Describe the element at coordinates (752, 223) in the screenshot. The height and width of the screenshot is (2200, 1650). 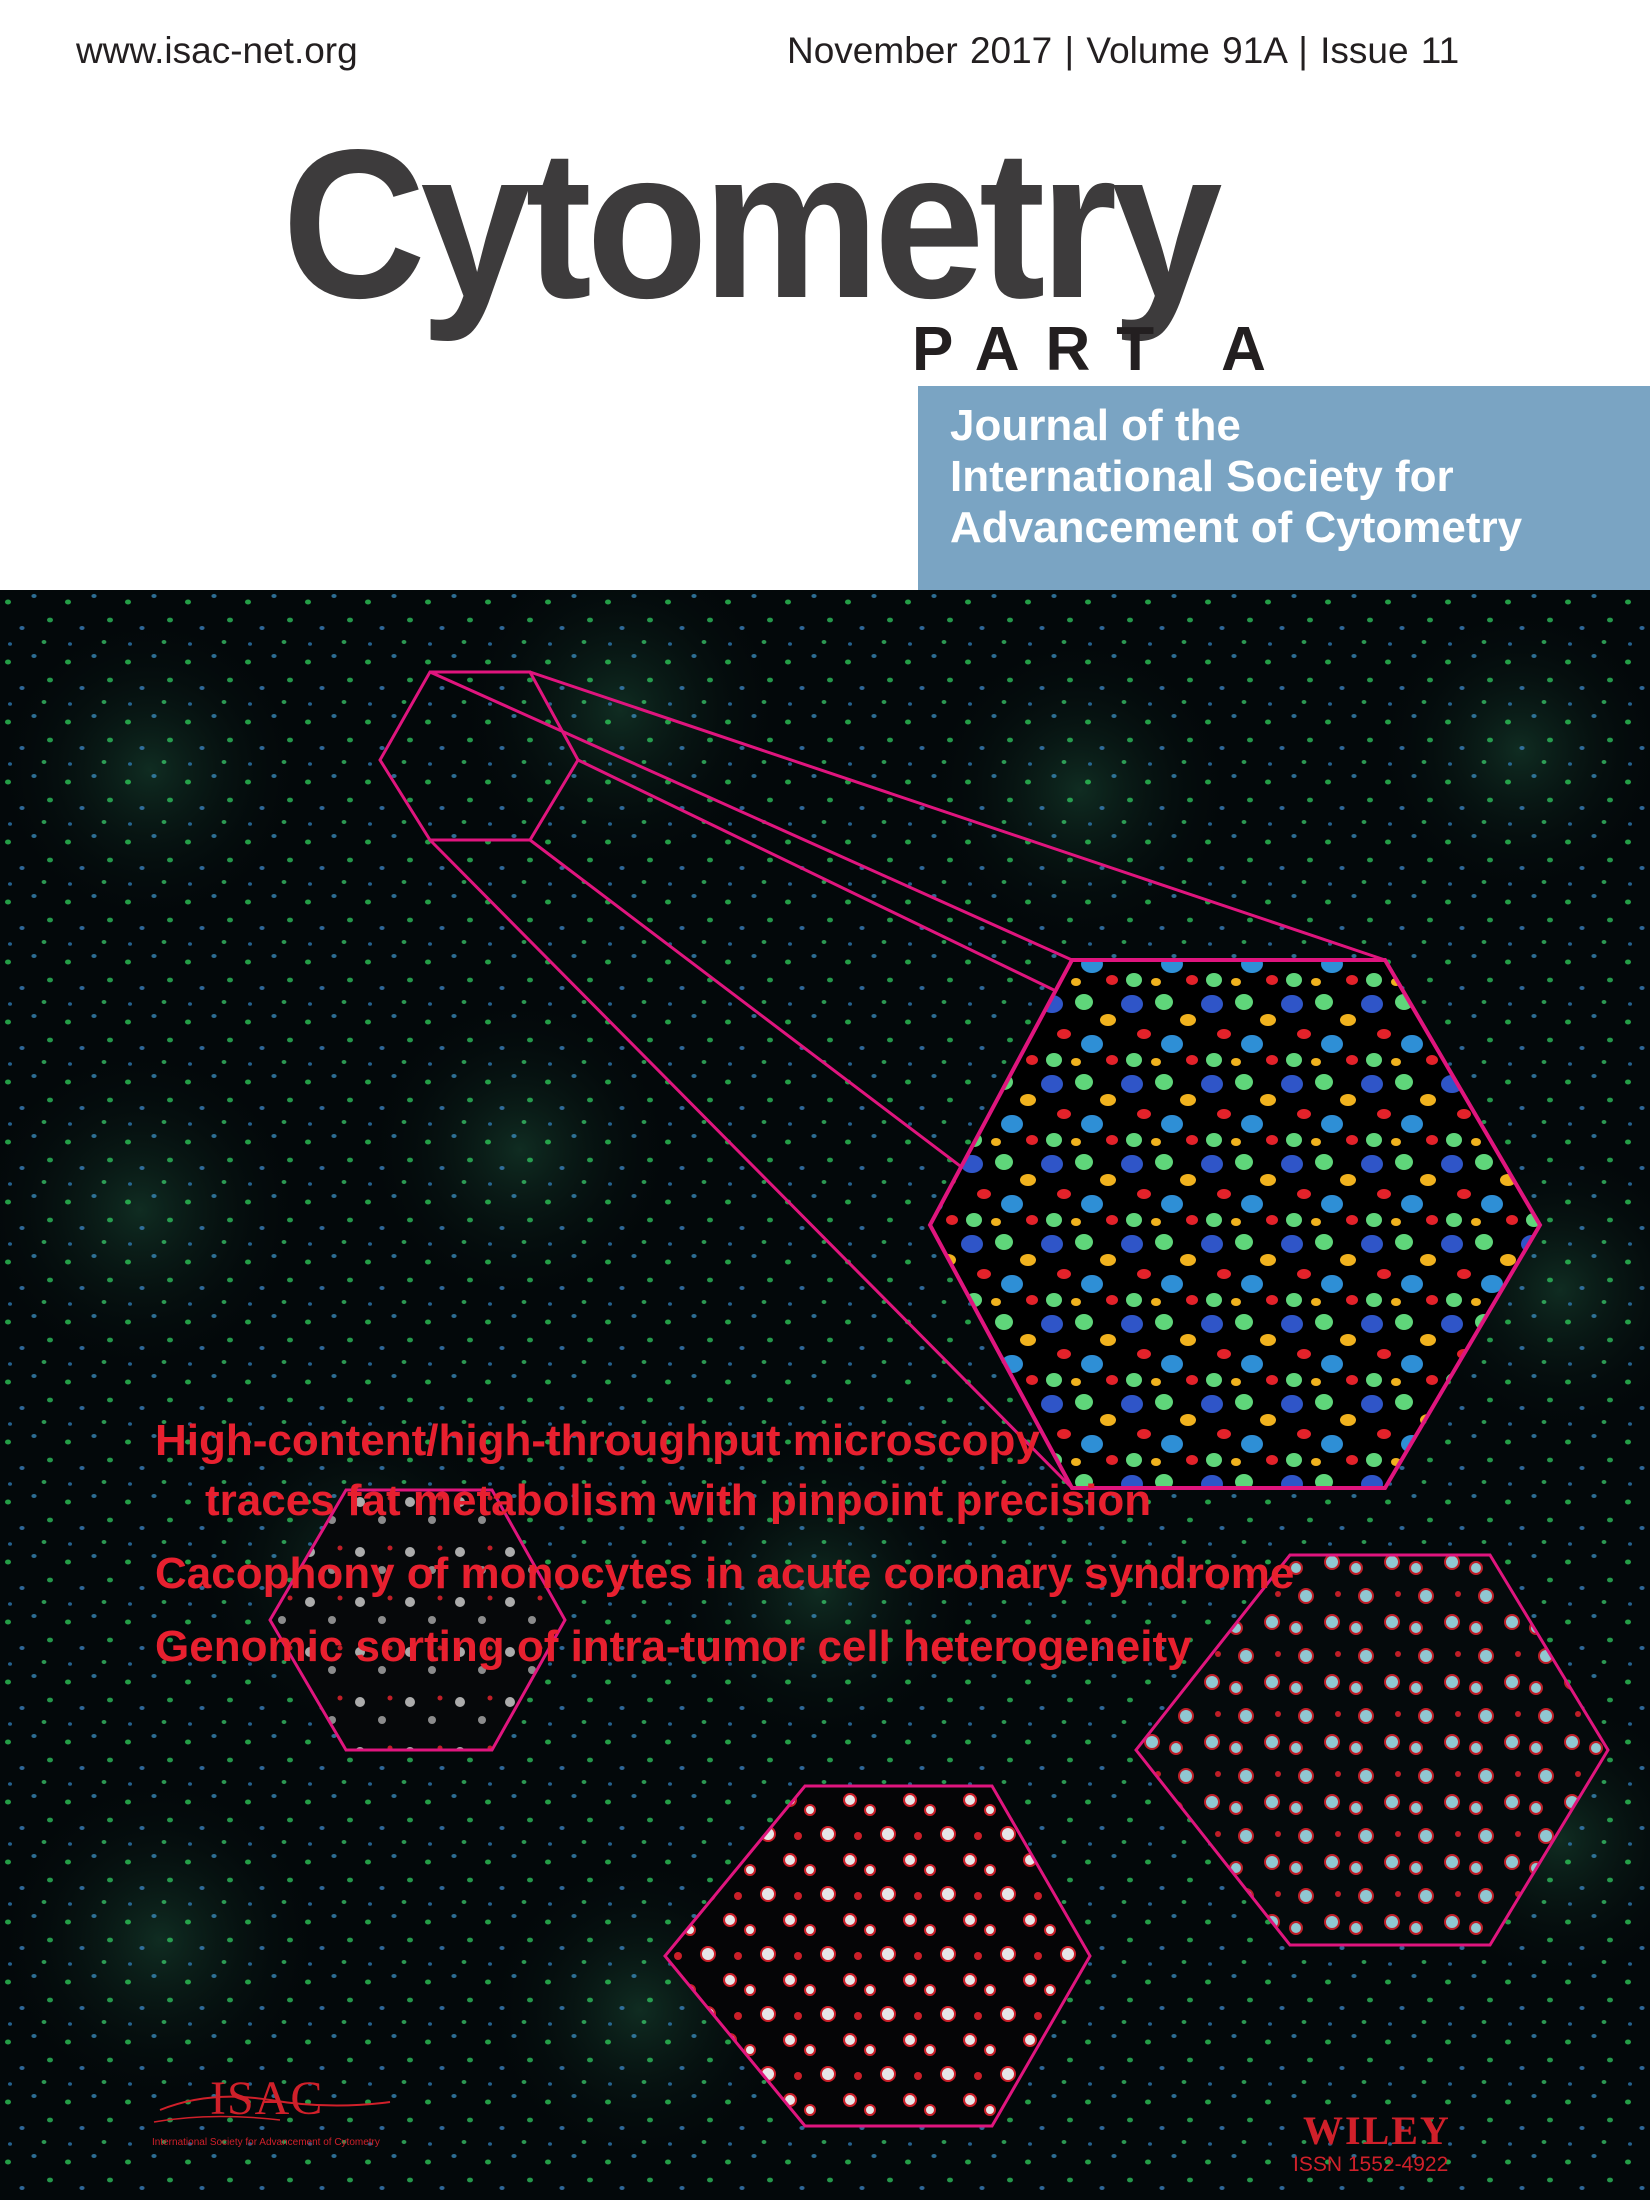
I see `journal-title: Cytometry` at that location.